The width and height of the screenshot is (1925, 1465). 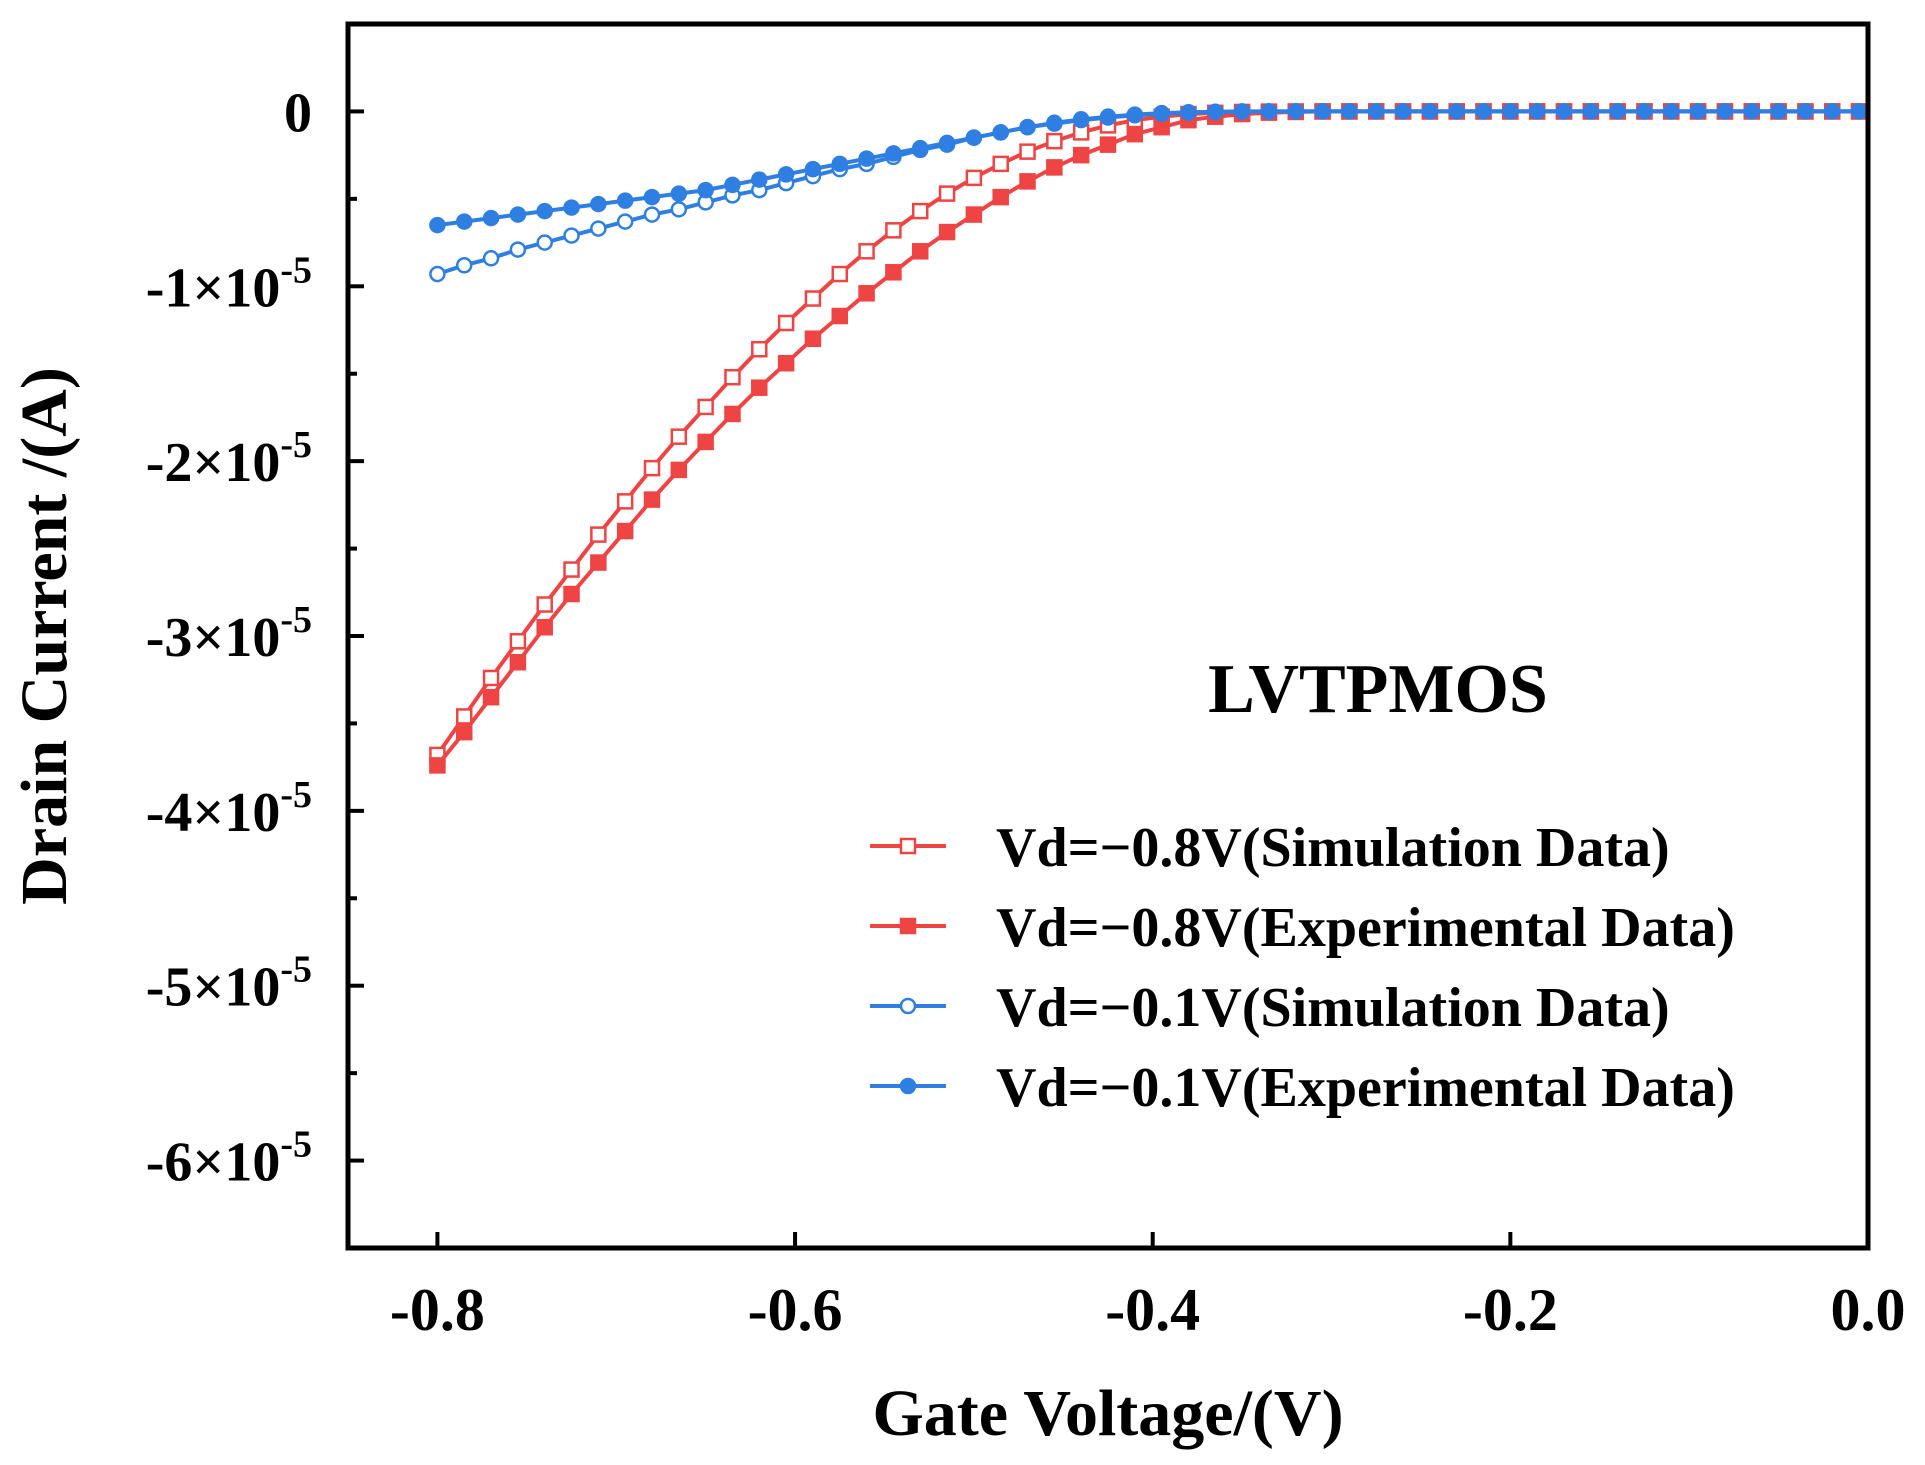 What do you see at coordinates (229, 984) in the screenshot?
I see `y-tick-label: -5×10⁻⁵` at bounding box center [229, 984].